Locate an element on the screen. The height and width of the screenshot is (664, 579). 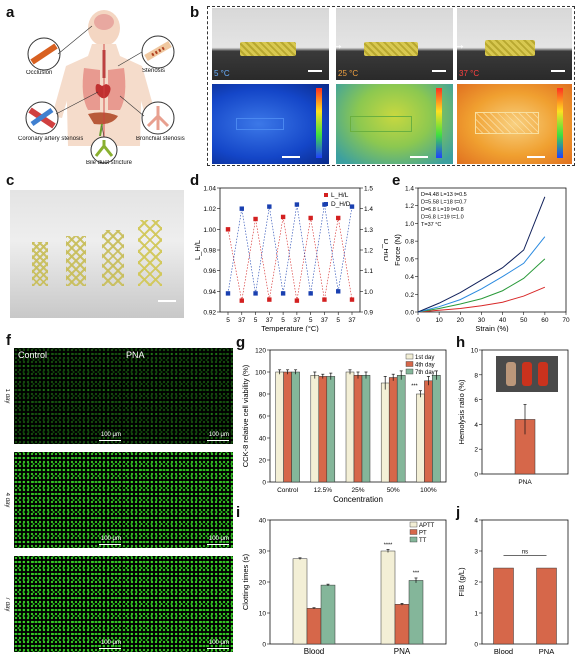
y-tick-label: 1.4 is located at coordinates (409, 189).